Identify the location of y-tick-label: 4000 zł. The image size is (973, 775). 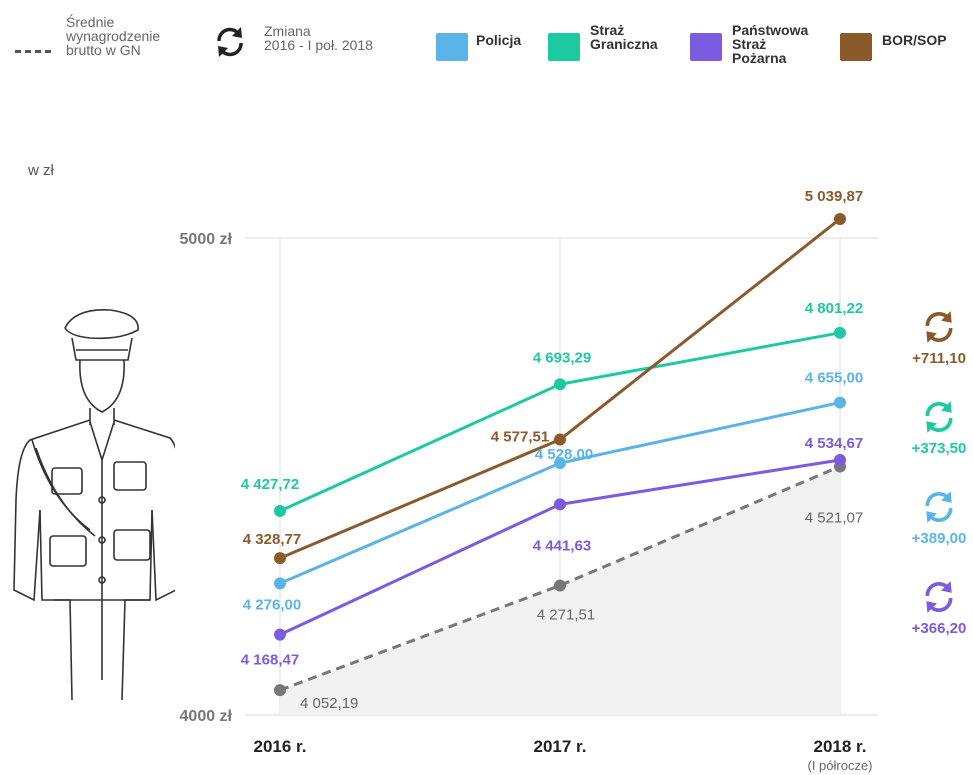
(206, 716).